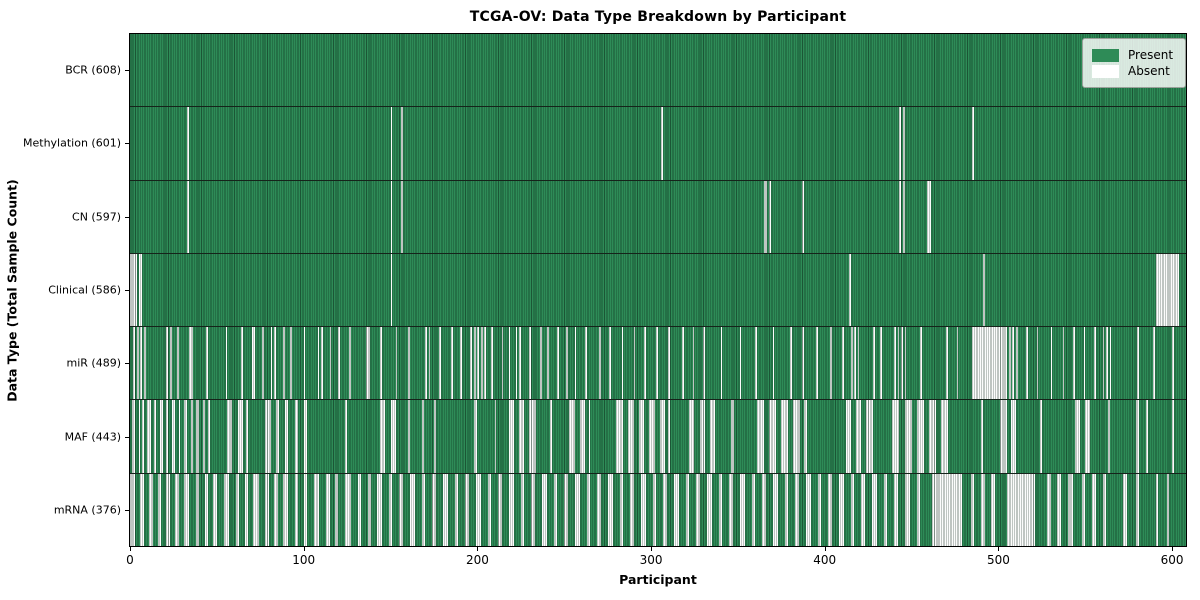 This screenshot has width=1200, height=600. I want to click on y-tick-label-MAF: MAF (443), so click(92, 437).